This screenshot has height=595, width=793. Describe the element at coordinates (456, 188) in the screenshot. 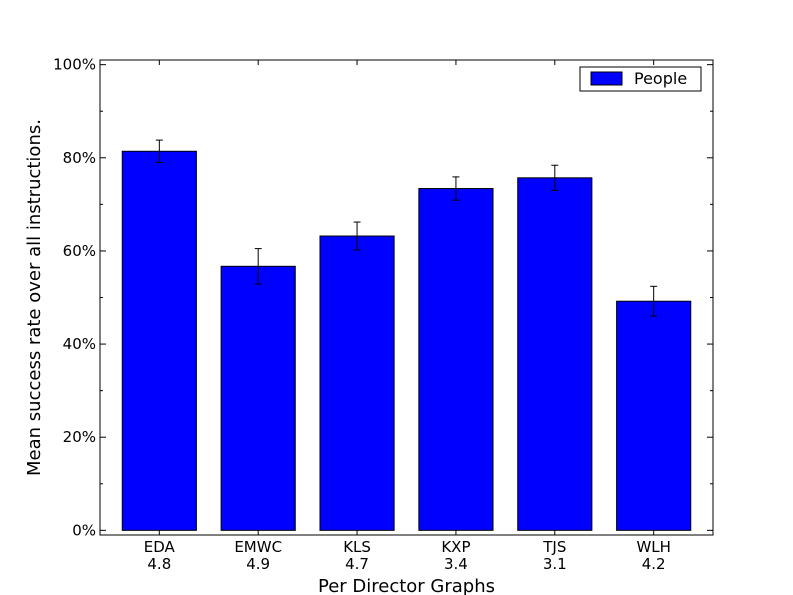

I see `error-bar-kxp` at that location.